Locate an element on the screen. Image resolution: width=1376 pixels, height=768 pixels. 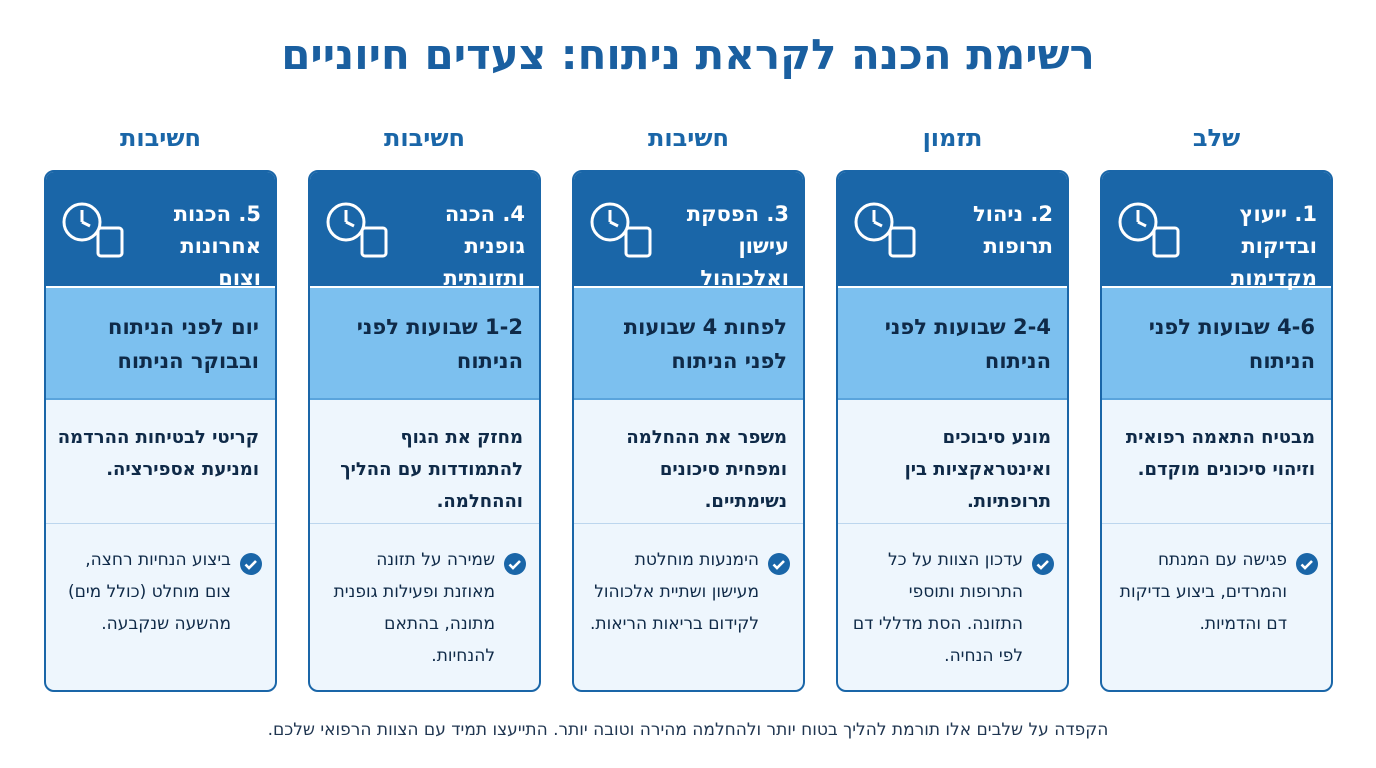
importance: מבטיח התאמה רפואית וזיהוי סיכונים מוקדם. is located at coordinates (1216, 462).